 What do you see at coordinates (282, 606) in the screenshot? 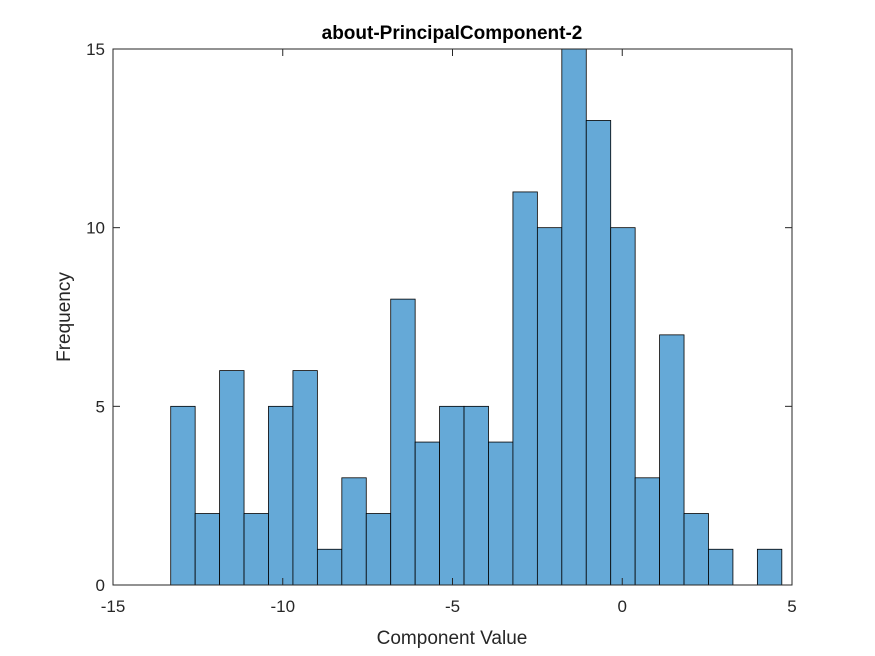
I see `x-tick-label: -10` at bounding box center [282, 606].